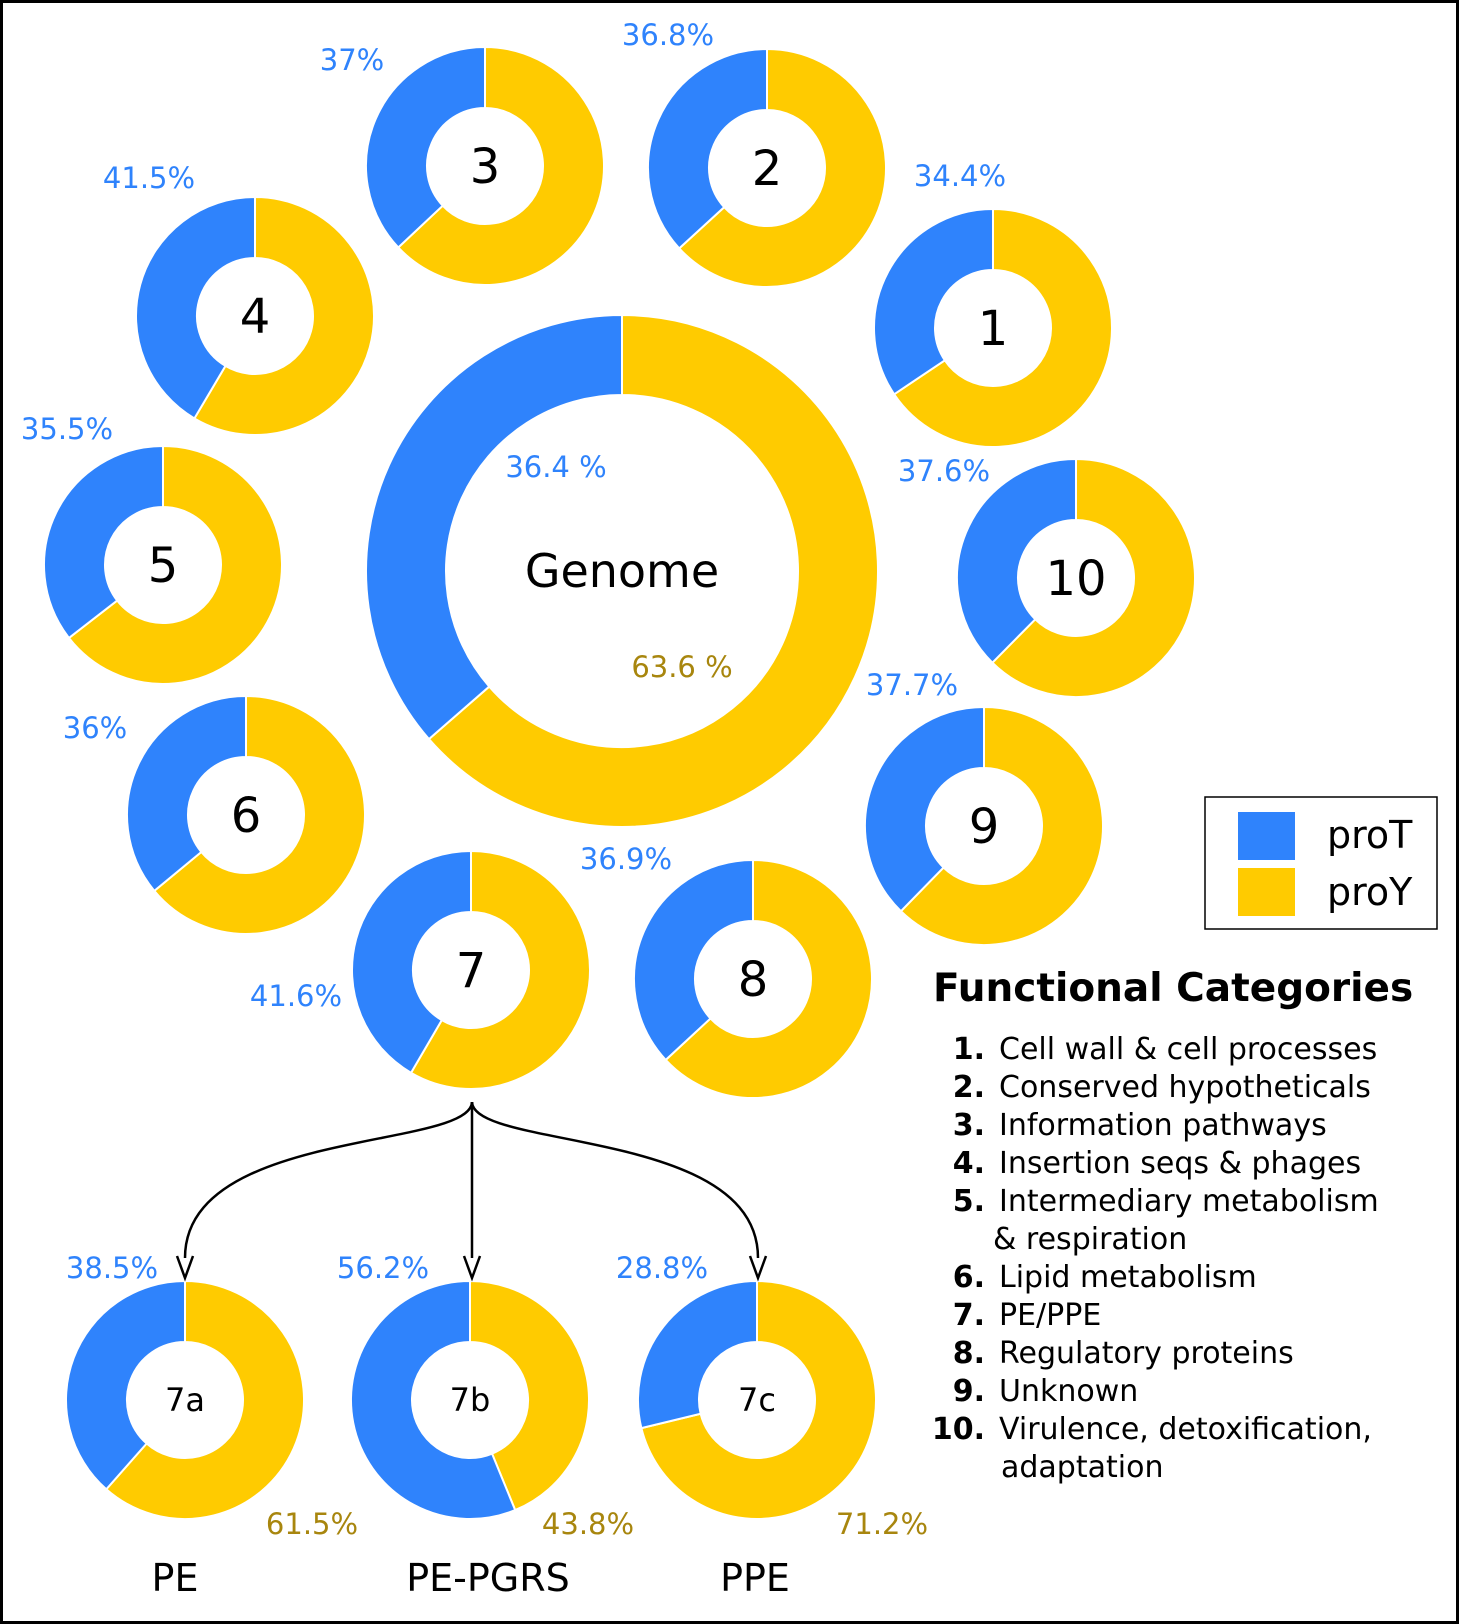 This screenshot has height=1624, width=1459. I want to click on center-label-7a: 7a, so click(185, 1400).